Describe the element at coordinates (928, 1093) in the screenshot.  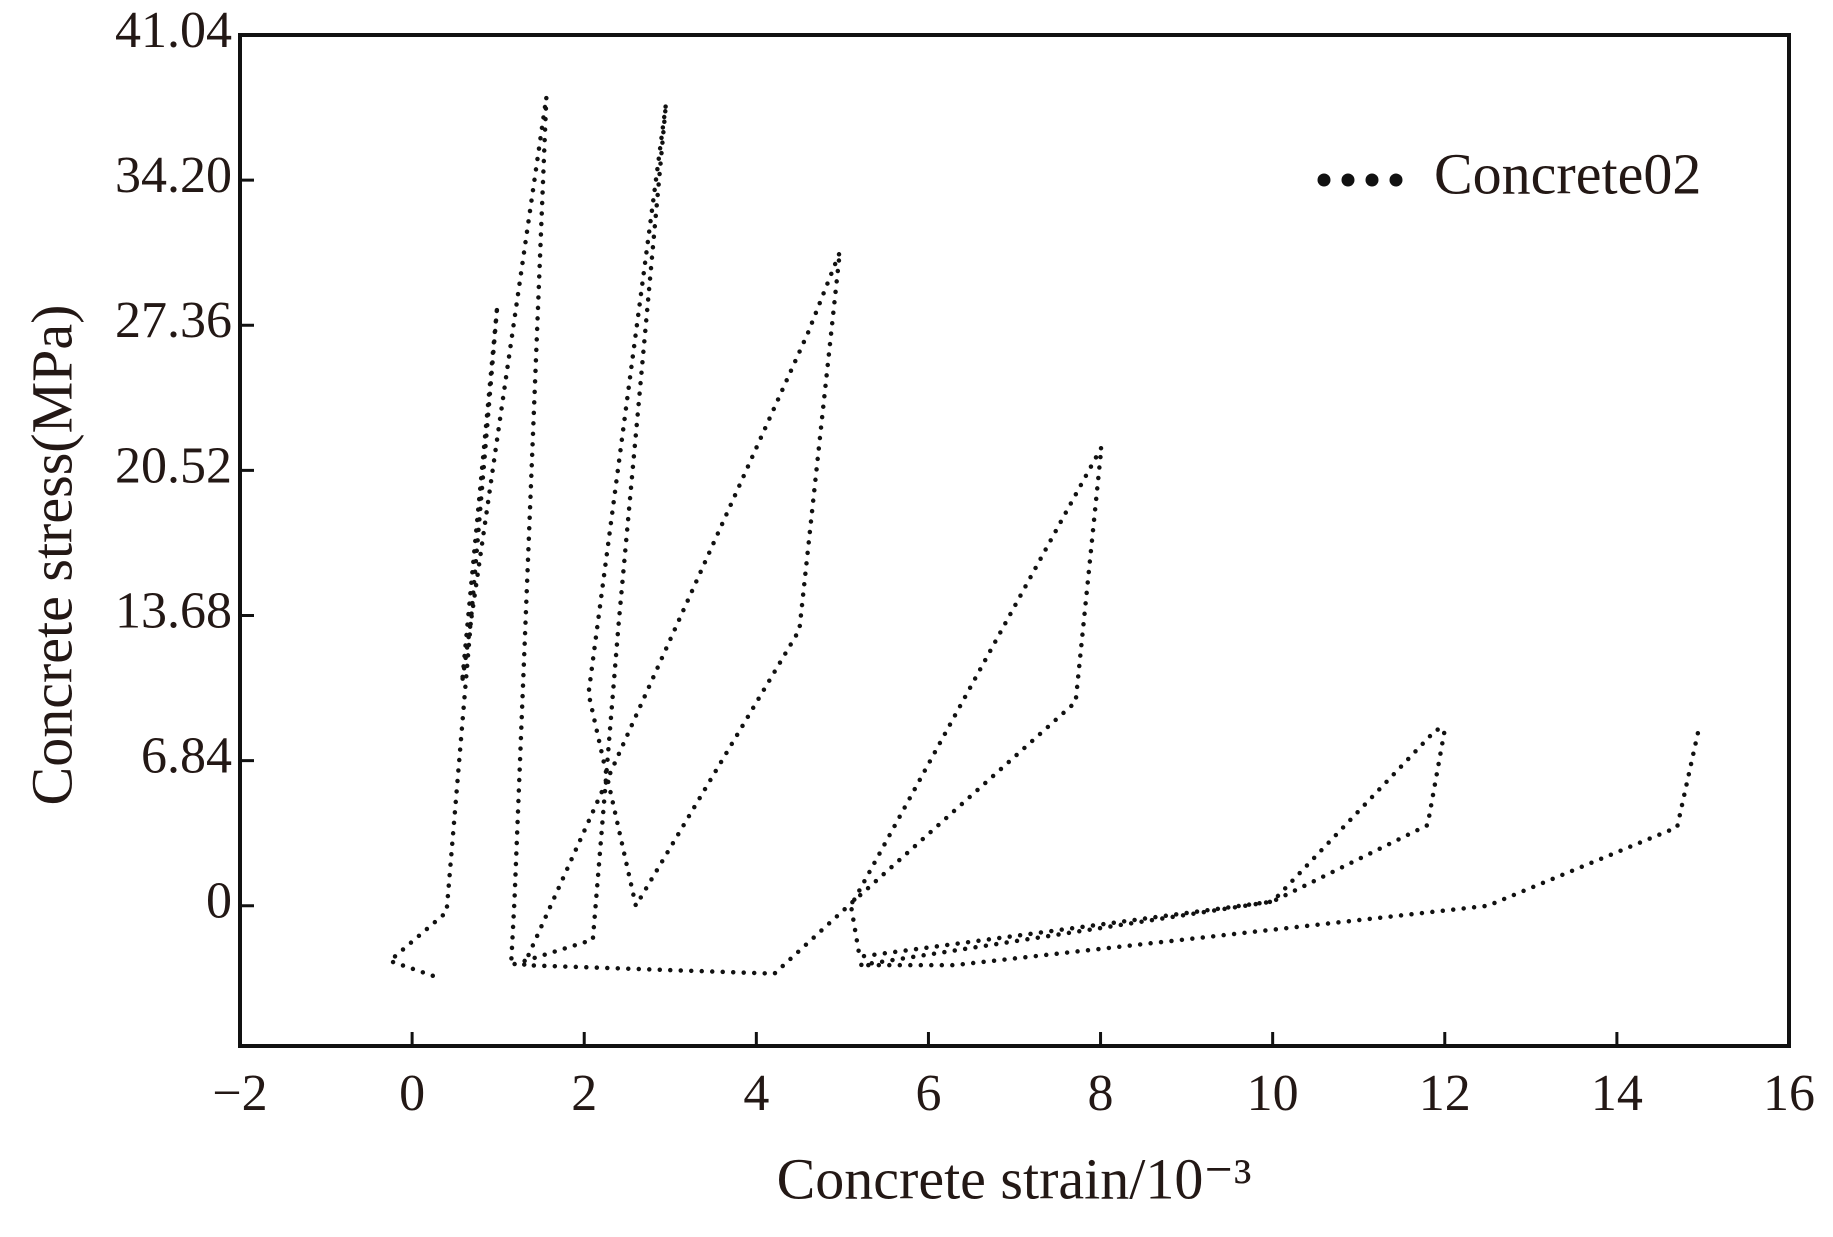
I see `x-tick-label: 6` at that location.